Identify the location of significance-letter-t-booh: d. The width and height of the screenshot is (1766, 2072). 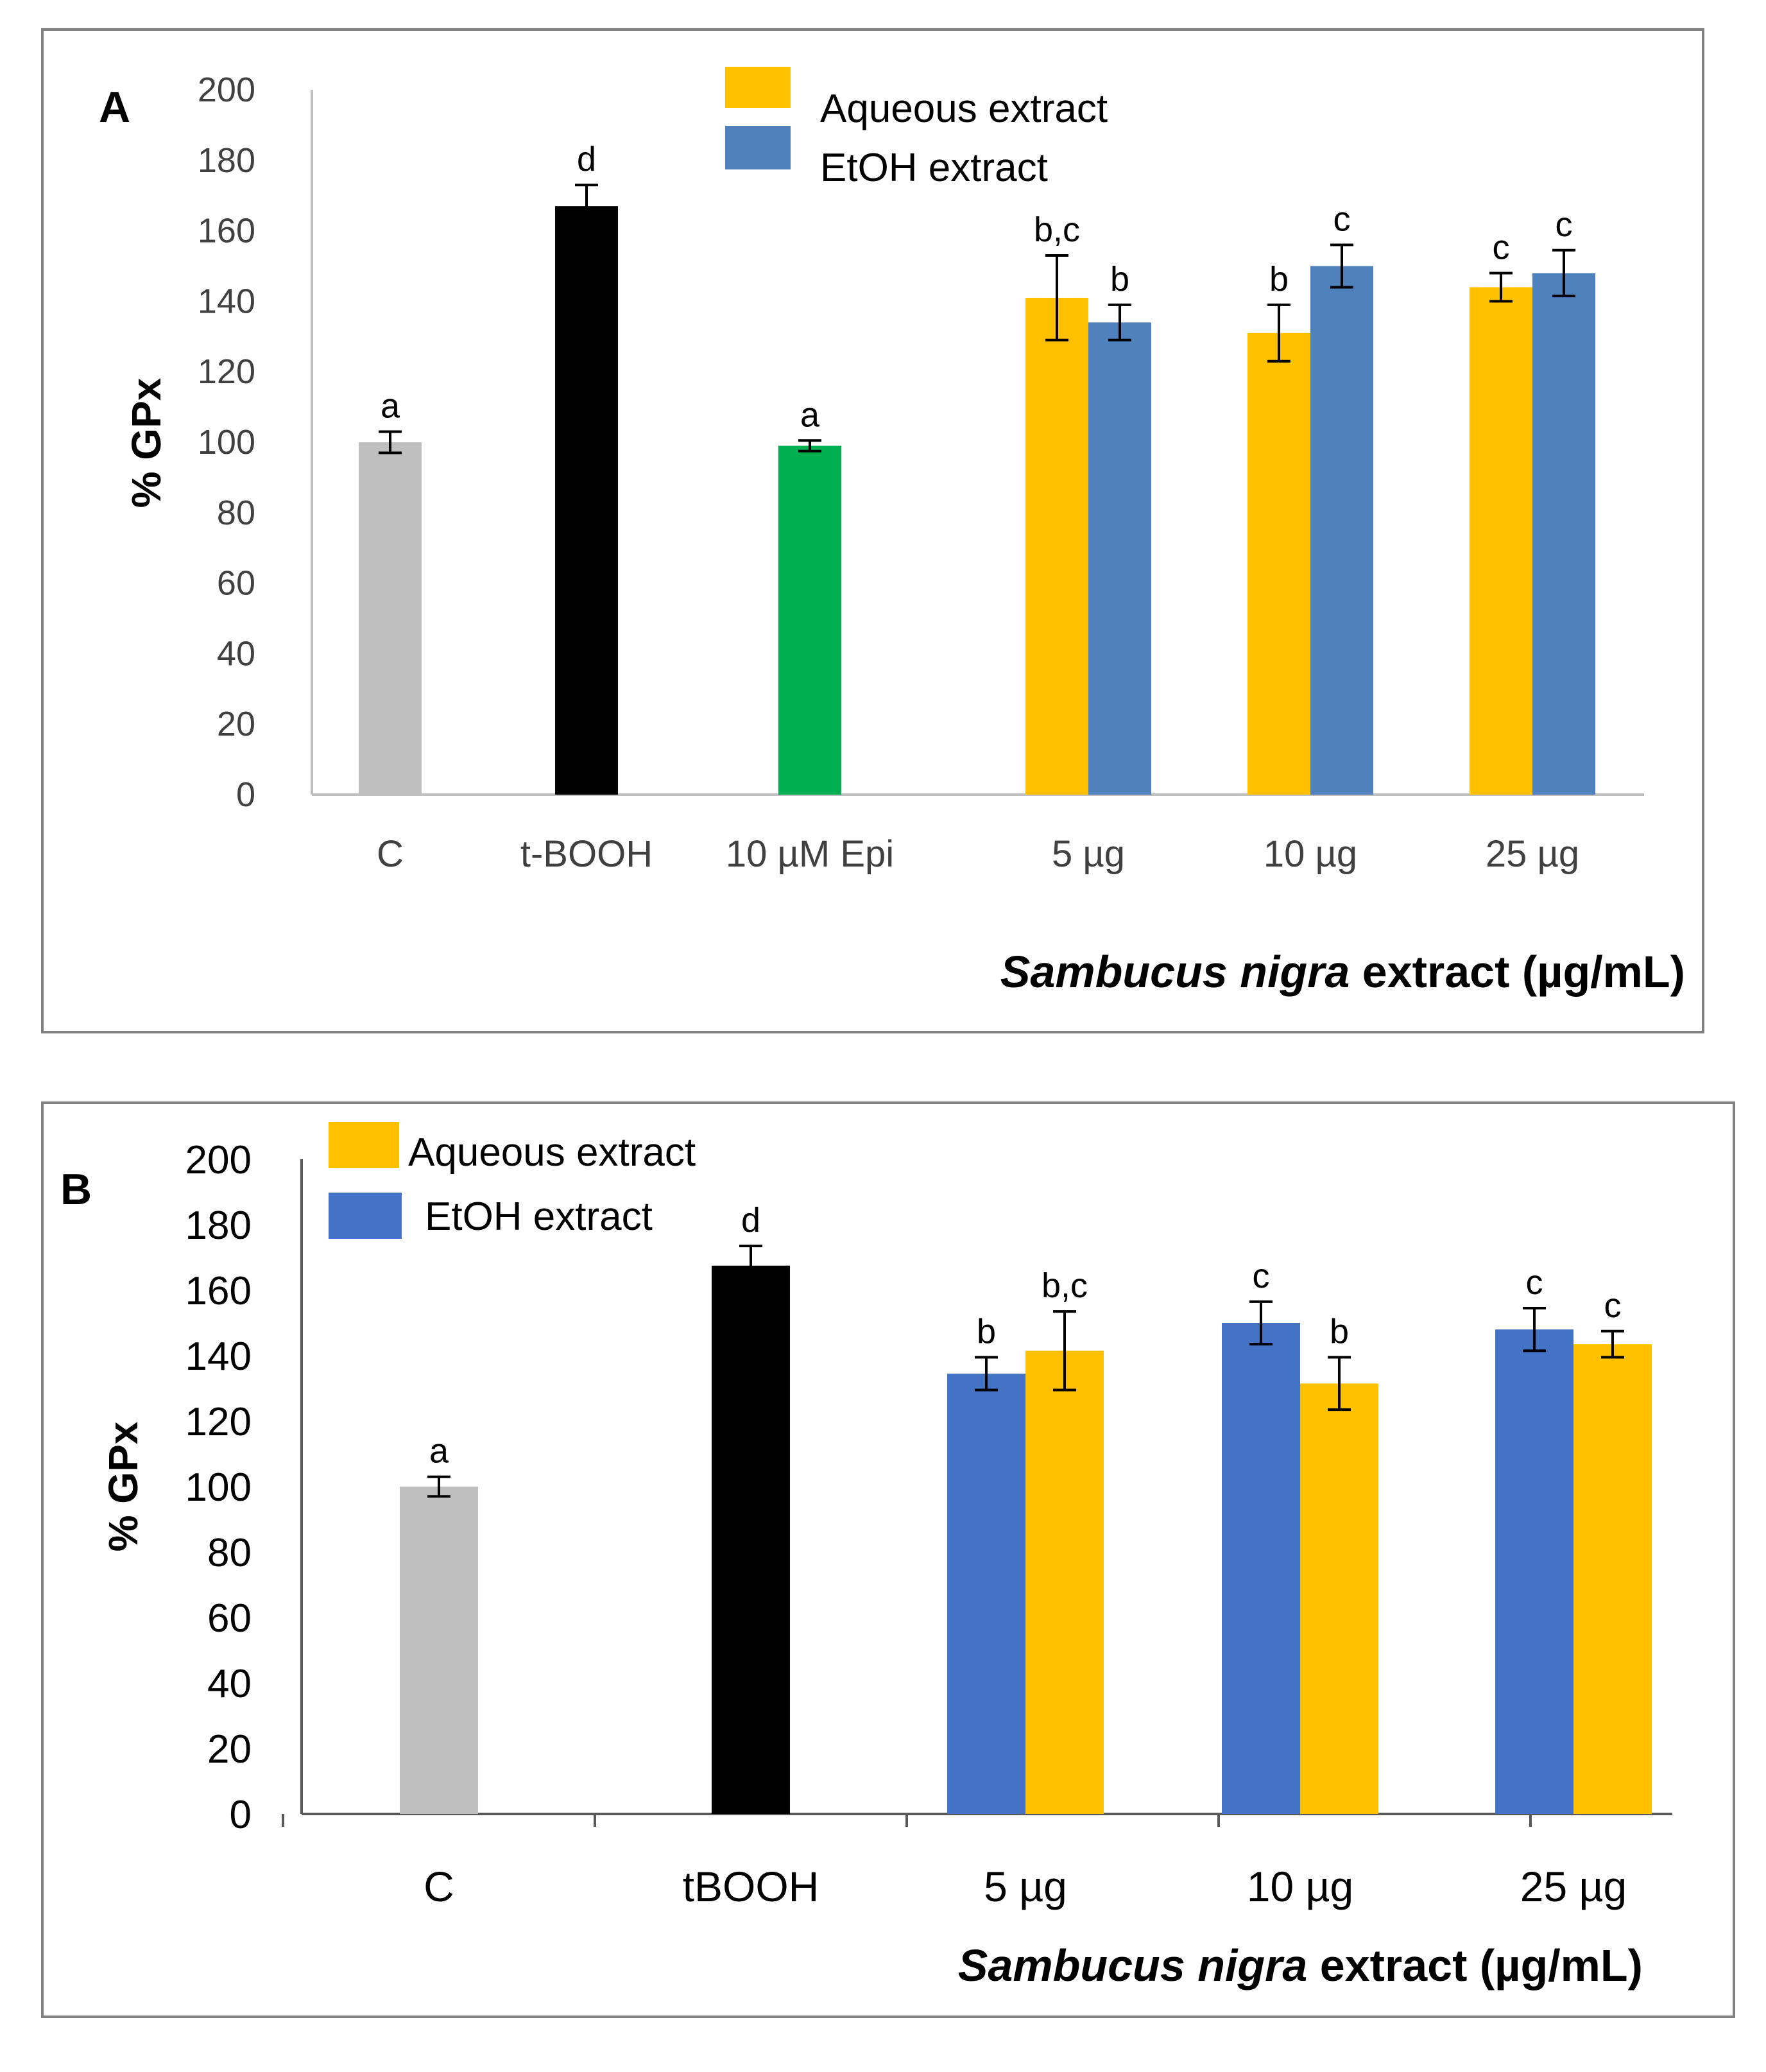
(586, 159).